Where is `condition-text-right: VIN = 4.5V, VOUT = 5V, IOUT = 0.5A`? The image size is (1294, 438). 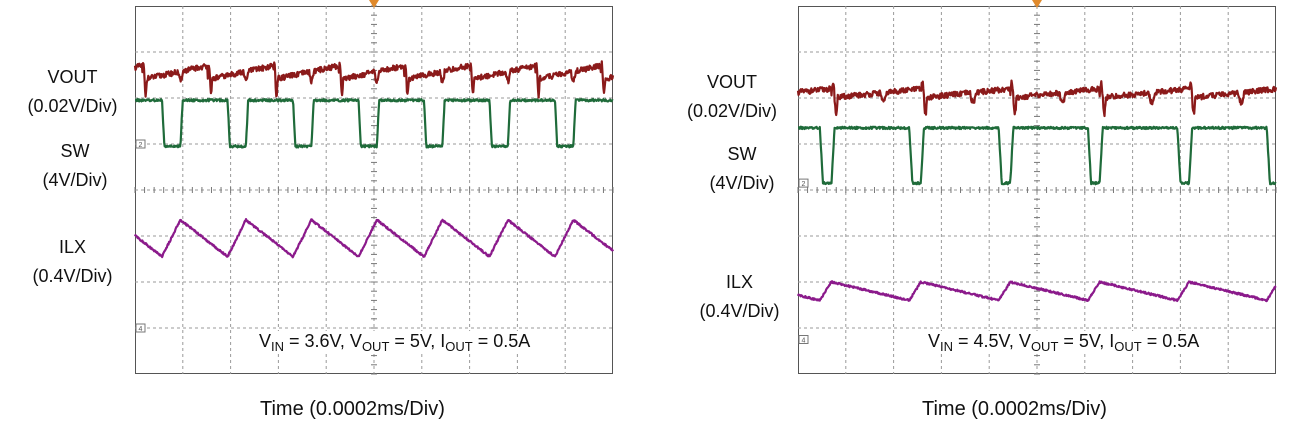
condition-text-right: VIN = 4.5V, VOUT = 5V, IOUT = 0.5A is located at coordinates (1064, 342).